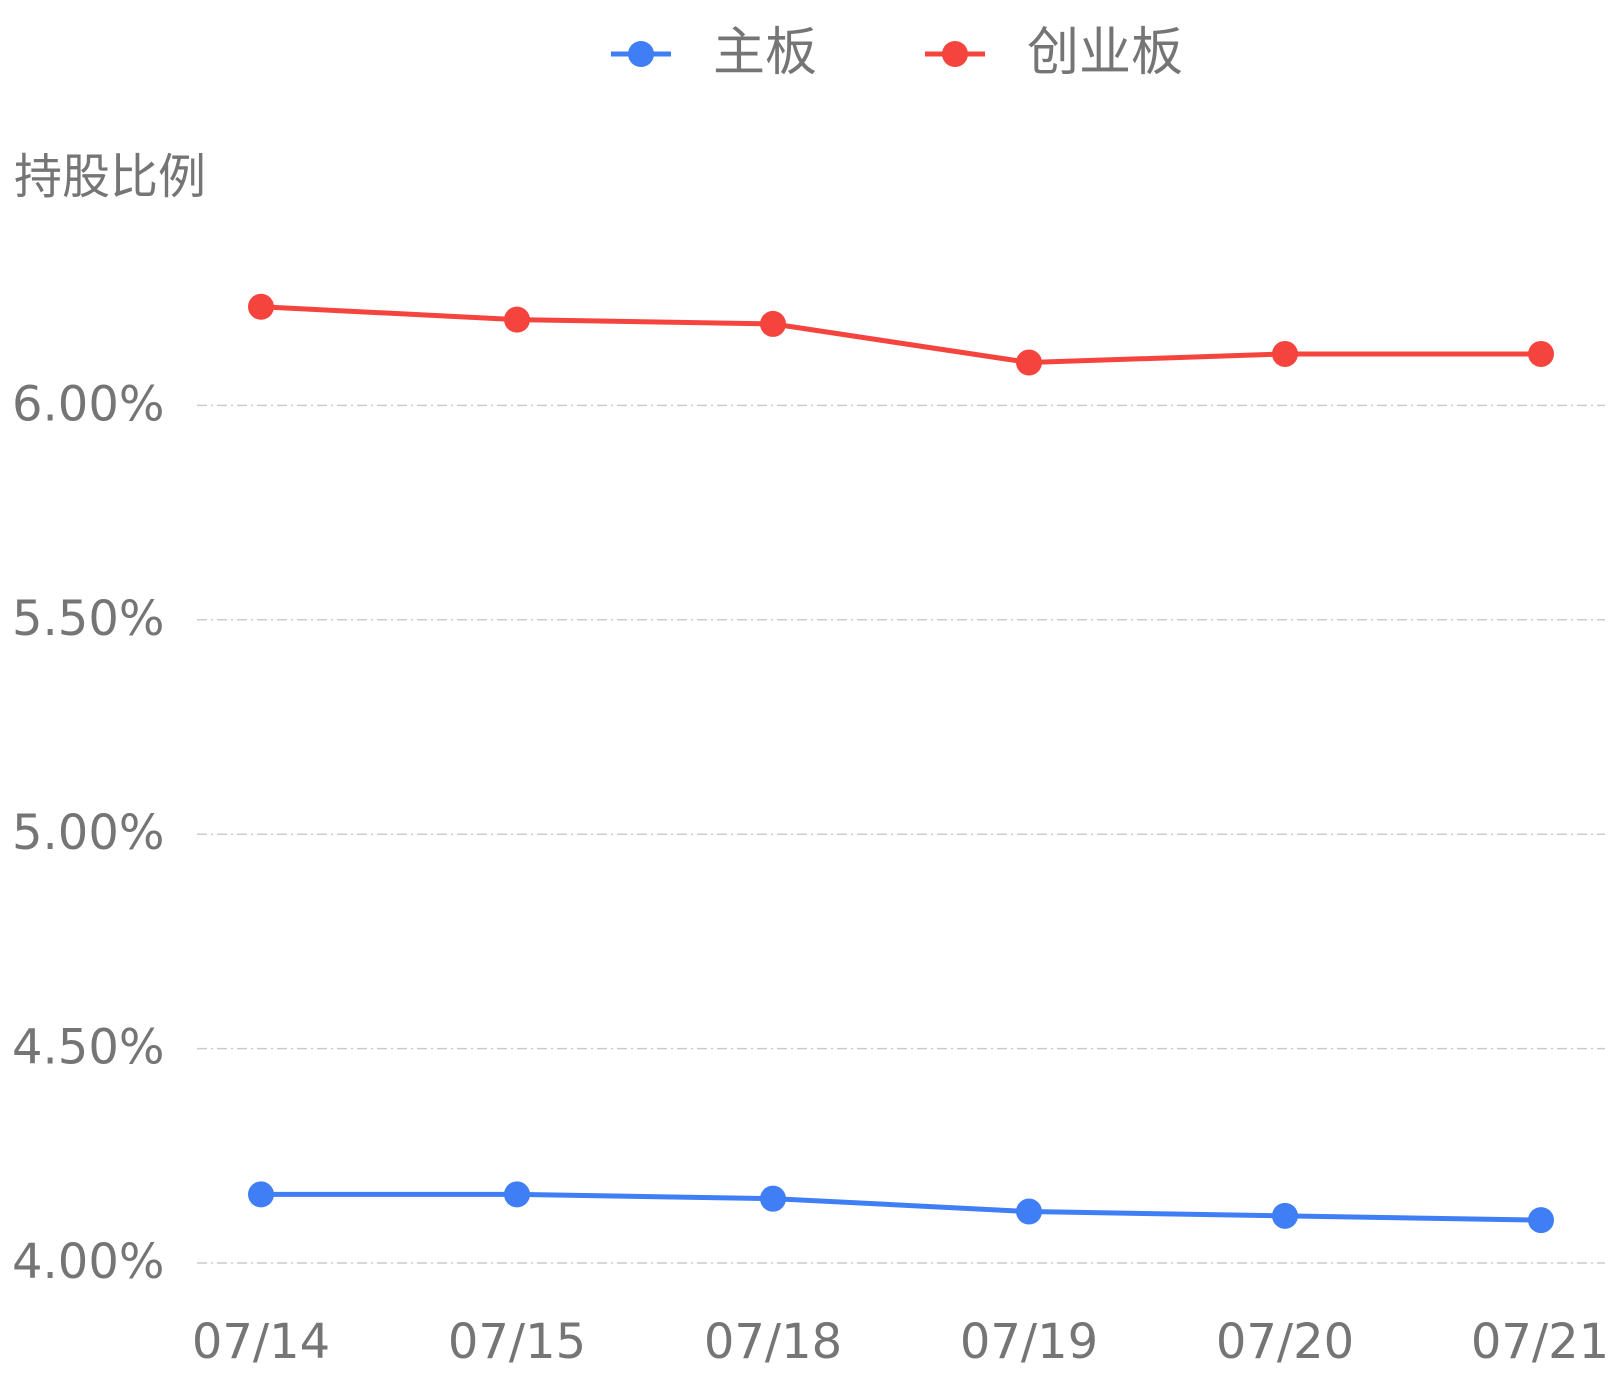 The image size is (1618, 1380). What do you see at coordinates (88, 833) in the screenshot?
I see `y-tick-label: 5.00%` at bounding box center [88, 833].